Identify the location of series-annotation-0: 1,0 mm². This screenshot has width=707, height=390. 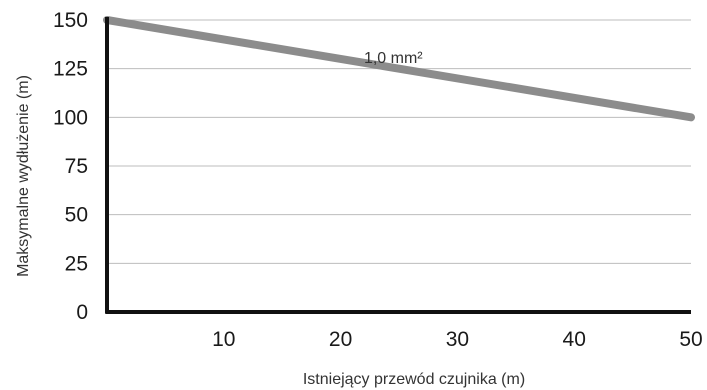
(393, 58).